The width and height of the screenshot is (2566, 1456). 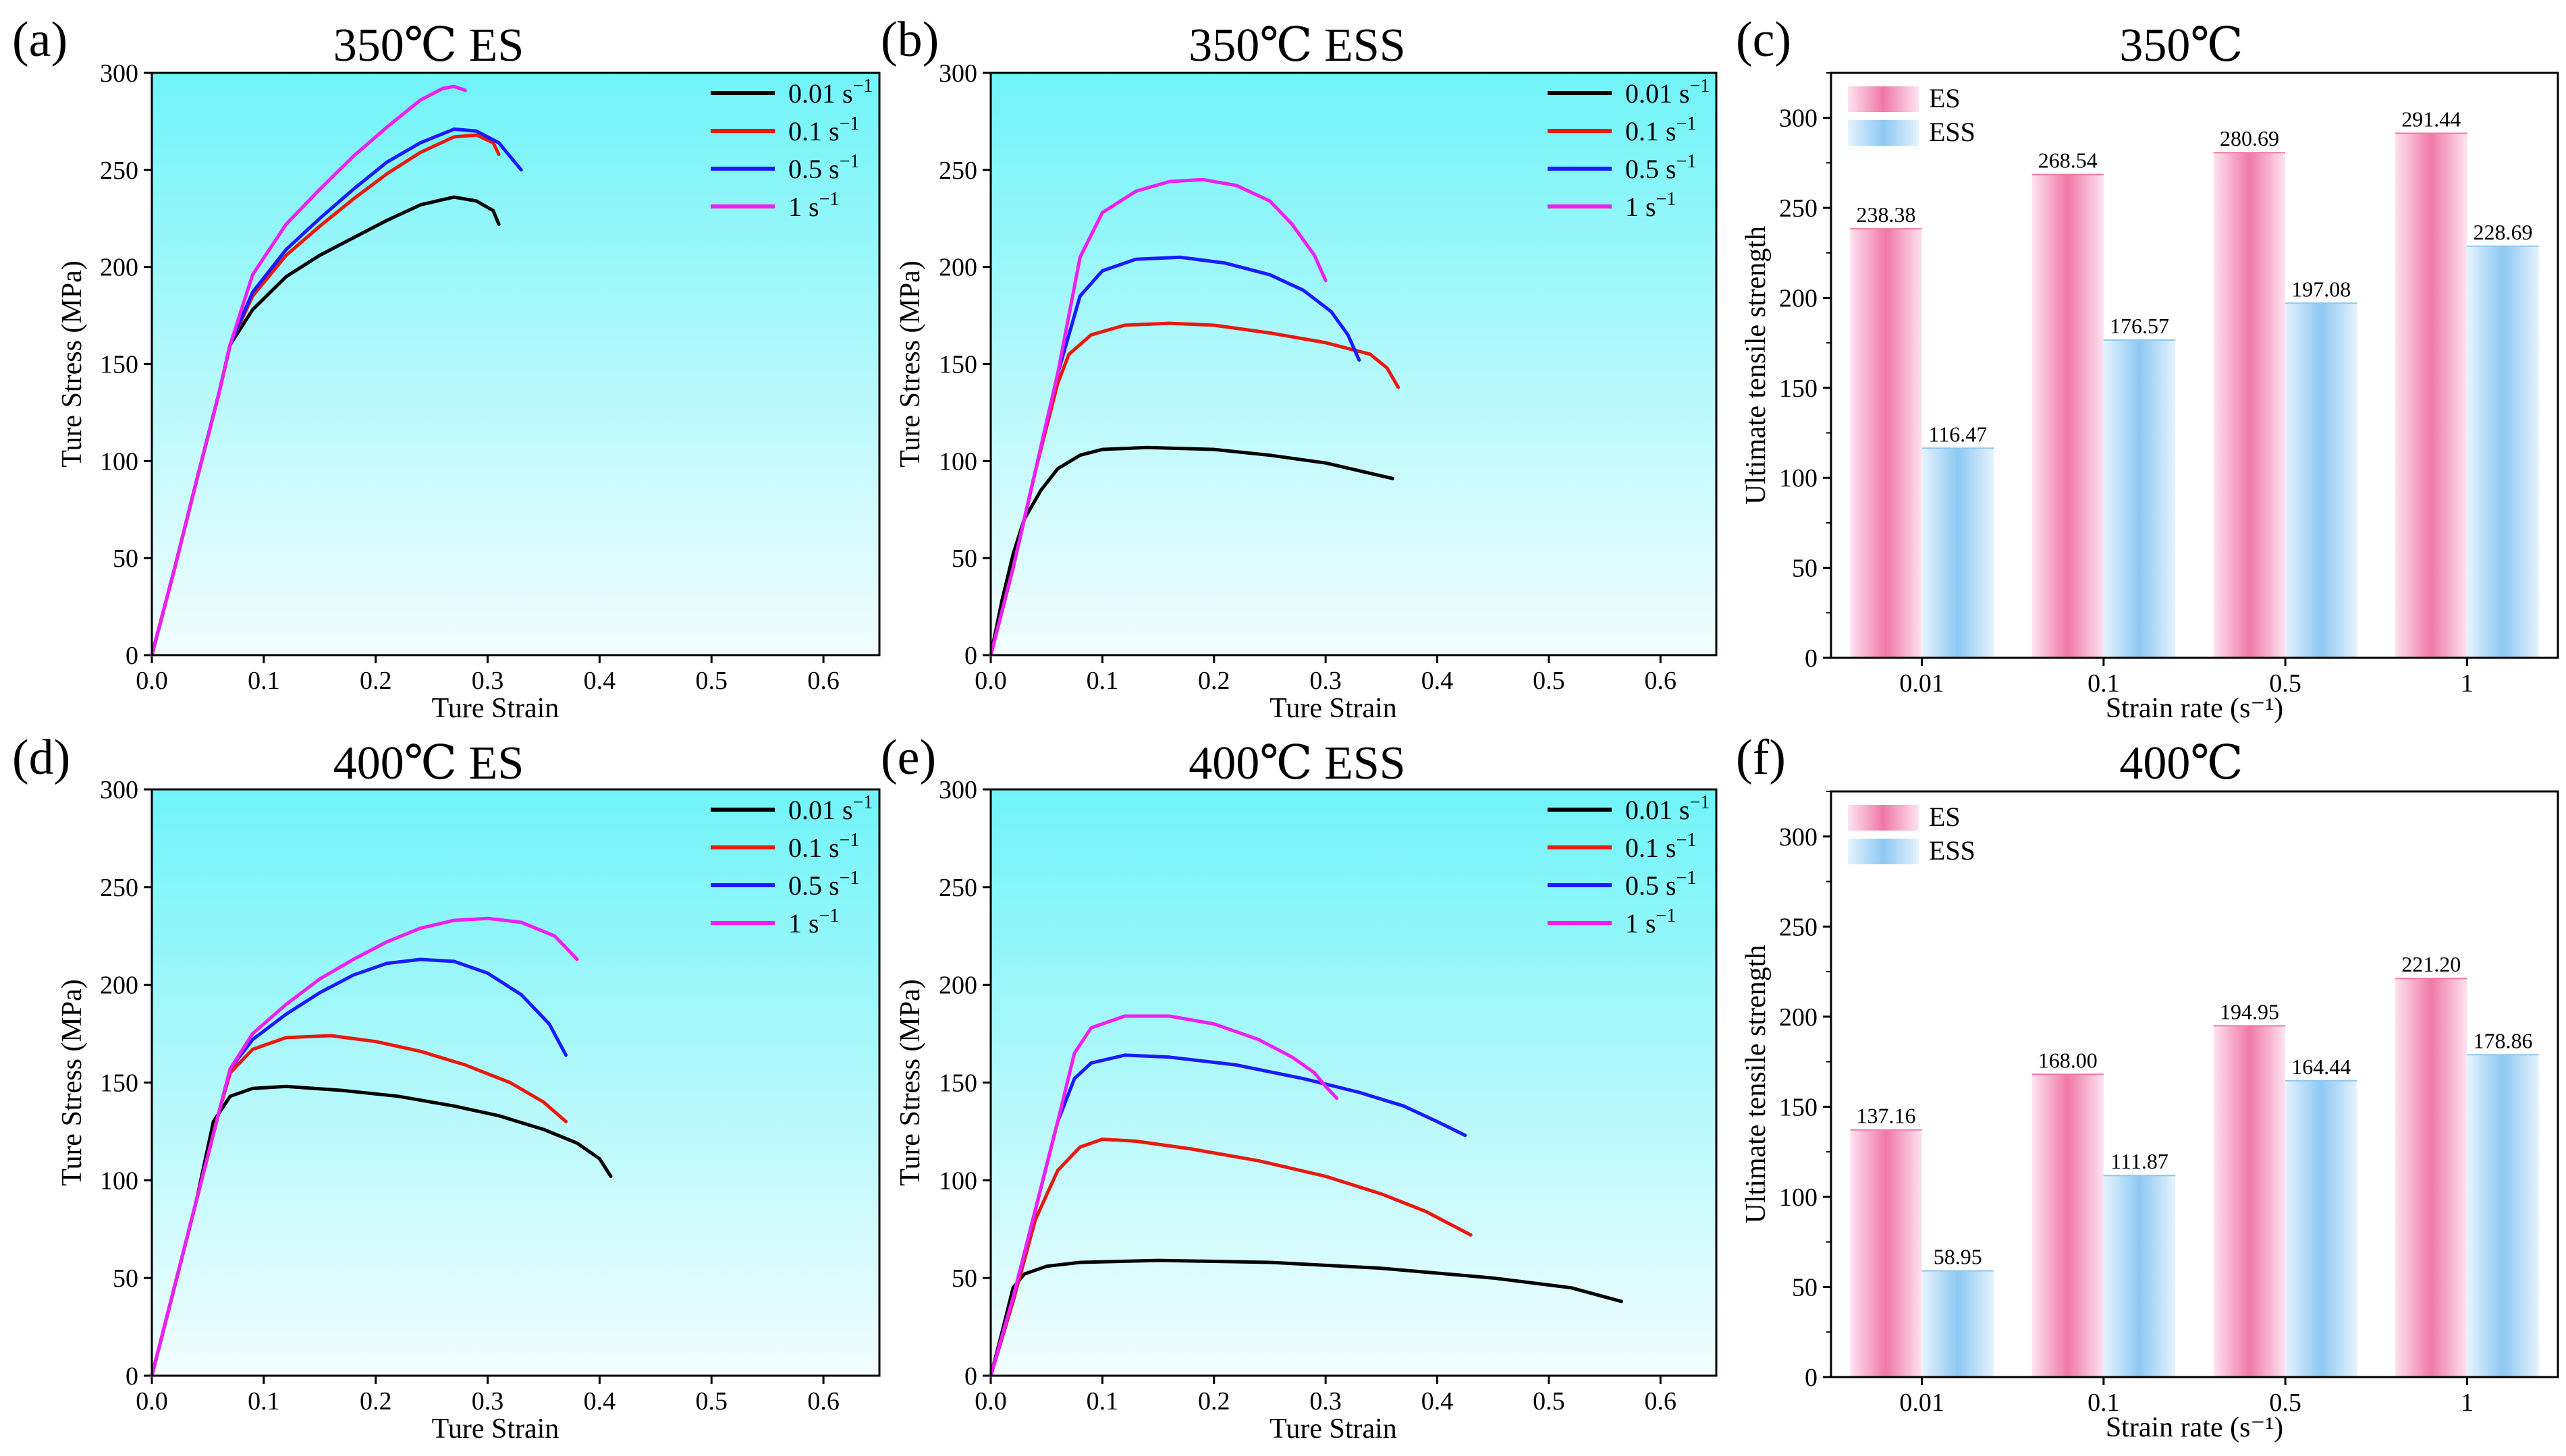 What do you see at coordinates (1921, 683) in the screenshot?
I see `x-tick-label: 0.01` at bounding box center [1921, 683].